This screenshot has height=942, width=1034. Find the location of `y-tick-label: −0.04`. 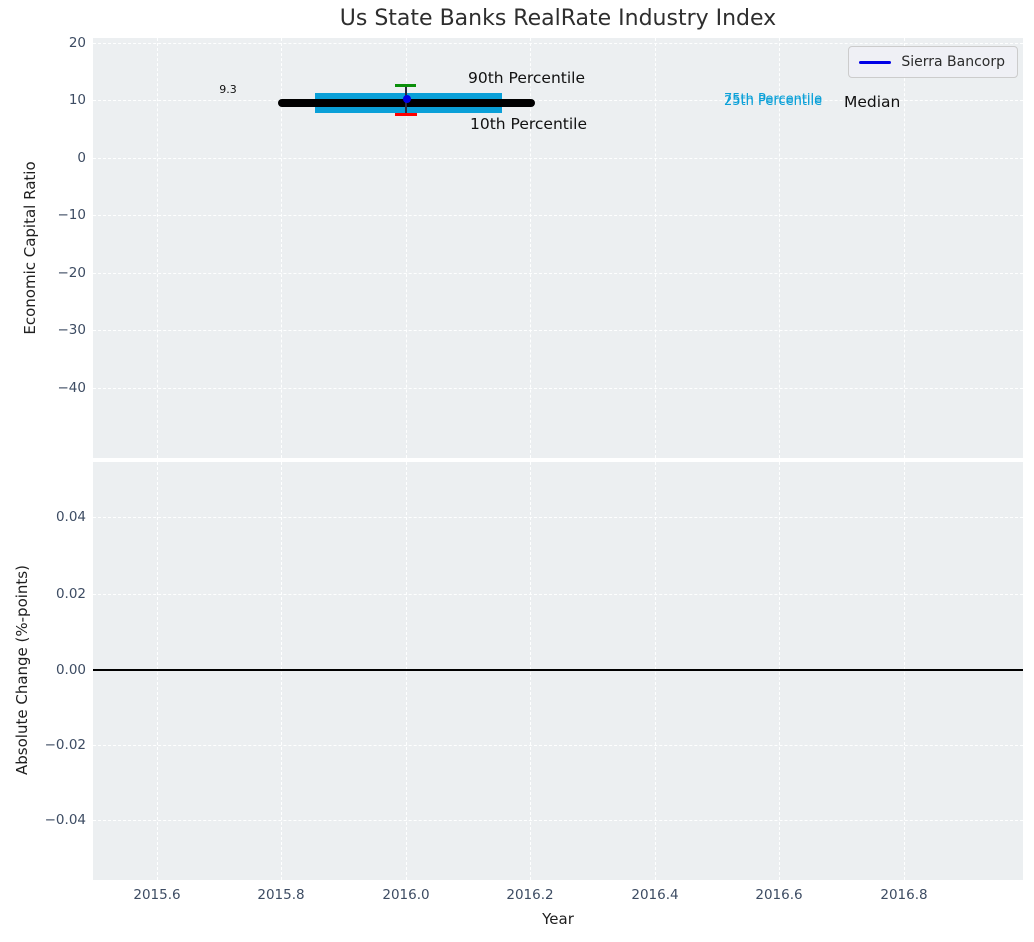

y-tick-label: −0.04 is located at coordinates (65, 820).